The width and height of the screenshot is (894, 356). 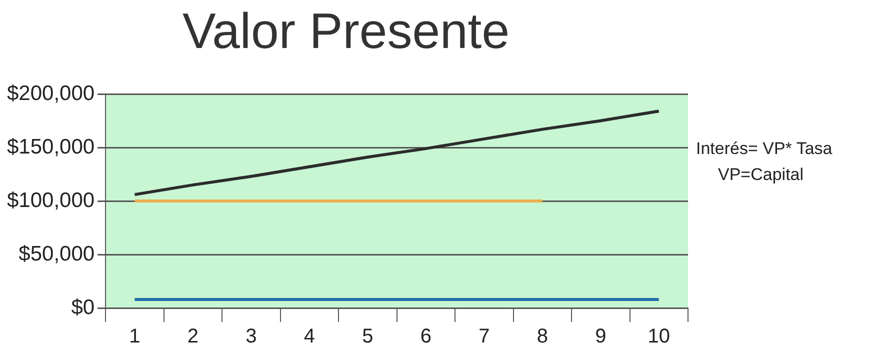 What do you see at coordinates (542, 337) in the screenshot?
I see `x-tick-label: 8` at bounding box center [542, 337].